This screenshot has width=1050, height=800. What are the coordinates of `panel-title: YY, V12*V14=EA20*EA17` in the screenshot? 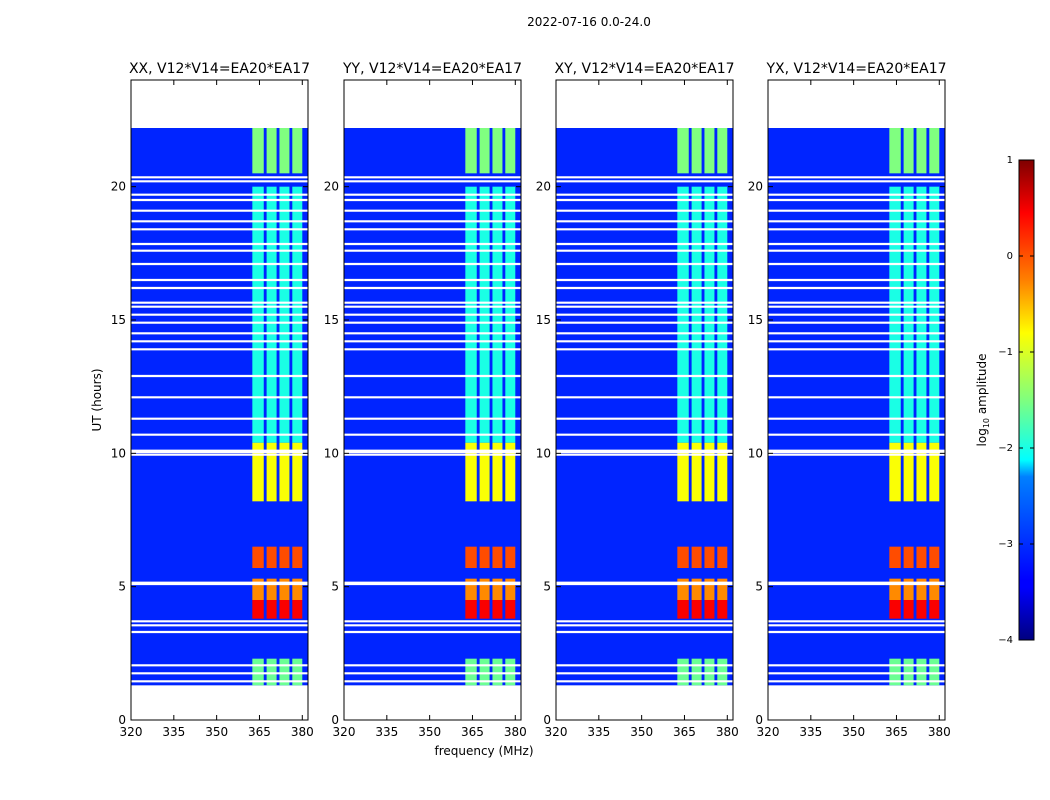 It's located at (432, 69).